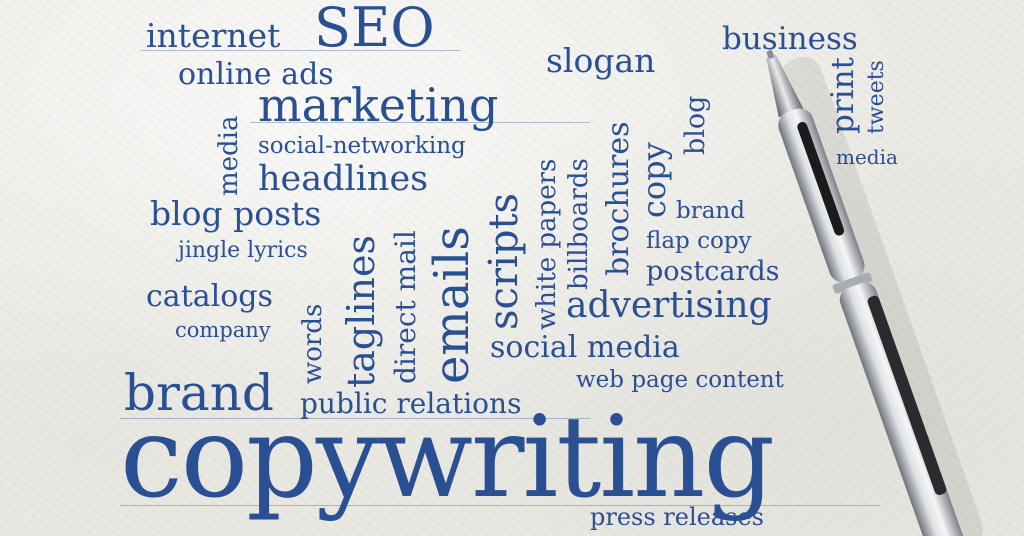 The width and height of the screenshot is (1024, 536). I want to click on word-marketing: marketing, so click(378, 105).